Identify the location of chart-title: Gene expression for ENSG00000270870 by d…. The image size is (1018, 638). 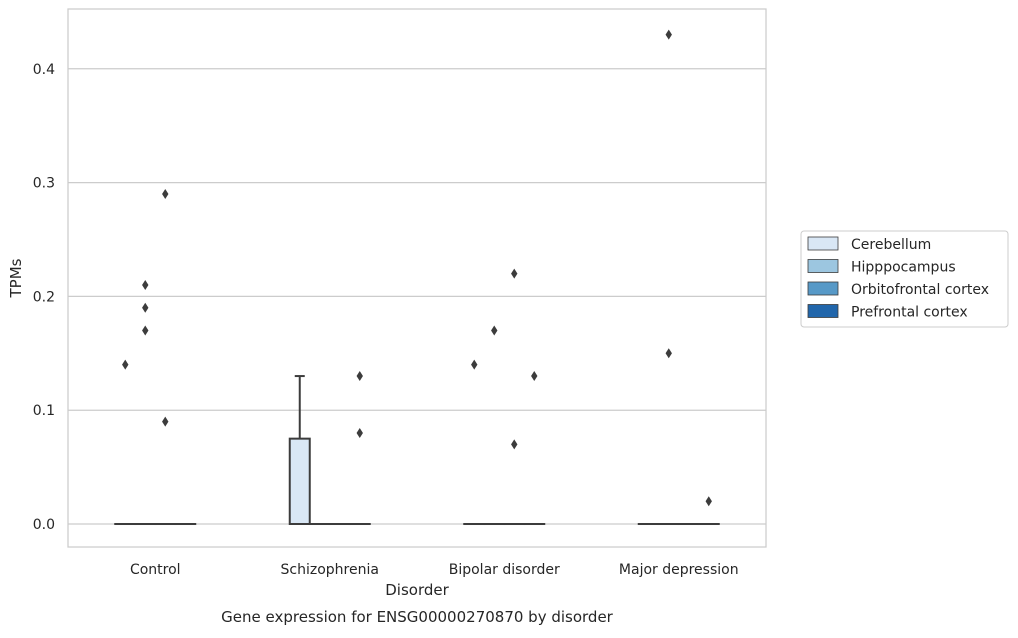
(417, 617).